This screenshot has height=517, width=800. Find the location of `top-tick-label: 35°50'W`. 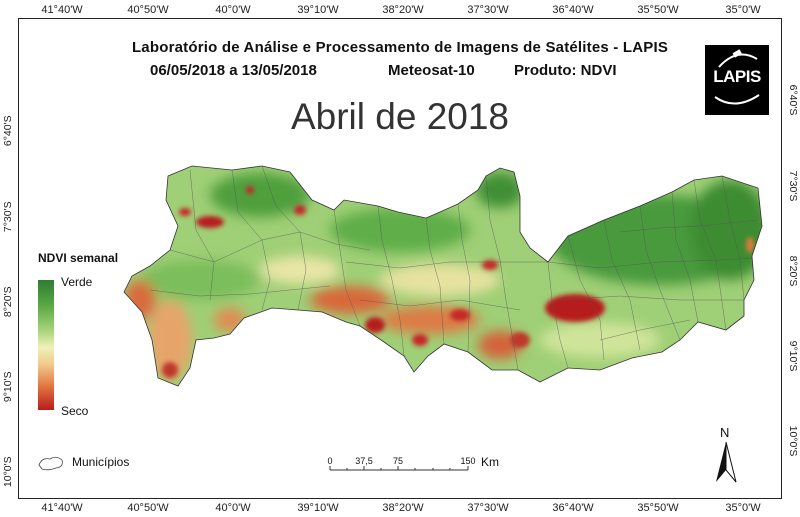

top-tick-label: 35°50'W is located at coordinates (658, 10).